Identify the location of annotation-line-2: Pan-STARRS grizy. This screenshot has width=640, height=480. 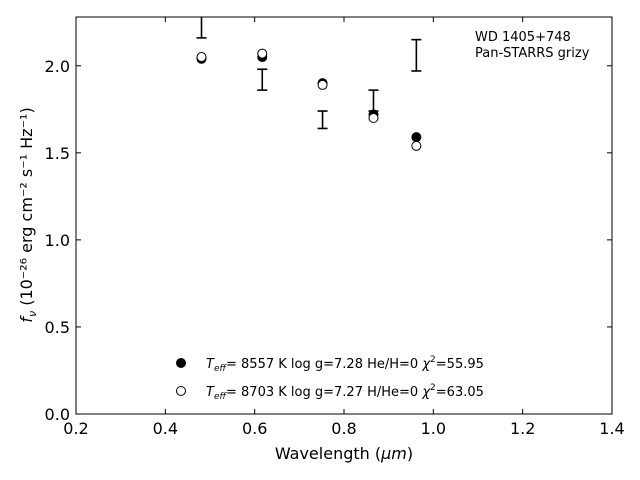
(532, 53).